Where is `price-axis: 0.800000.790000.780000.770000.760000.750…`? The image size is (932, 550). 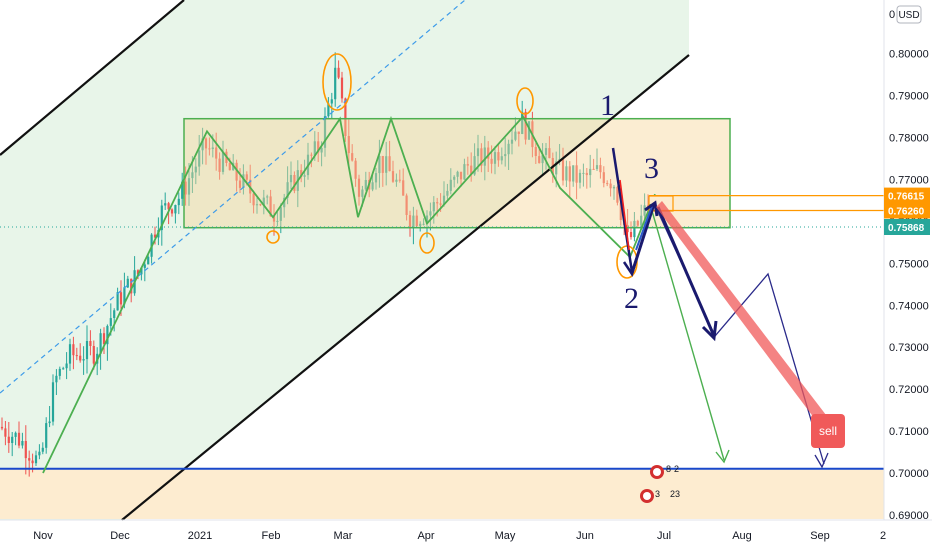
price-axis: 0.800000.790000.780000.770000.760000.750… is located at coordinates (909, 285).